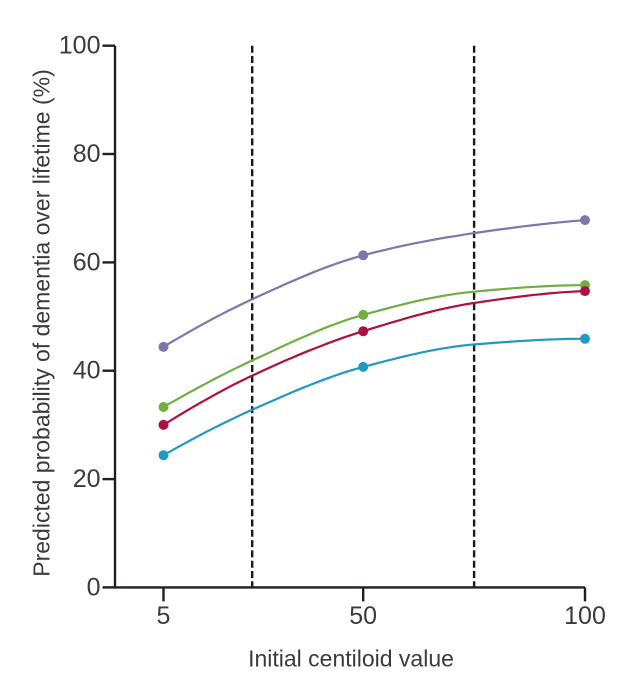 This screenshot has width=634, height=685. Describe the element at coordinates (87, 479) in the screenshot. I see `svg-text: 20` at that location.